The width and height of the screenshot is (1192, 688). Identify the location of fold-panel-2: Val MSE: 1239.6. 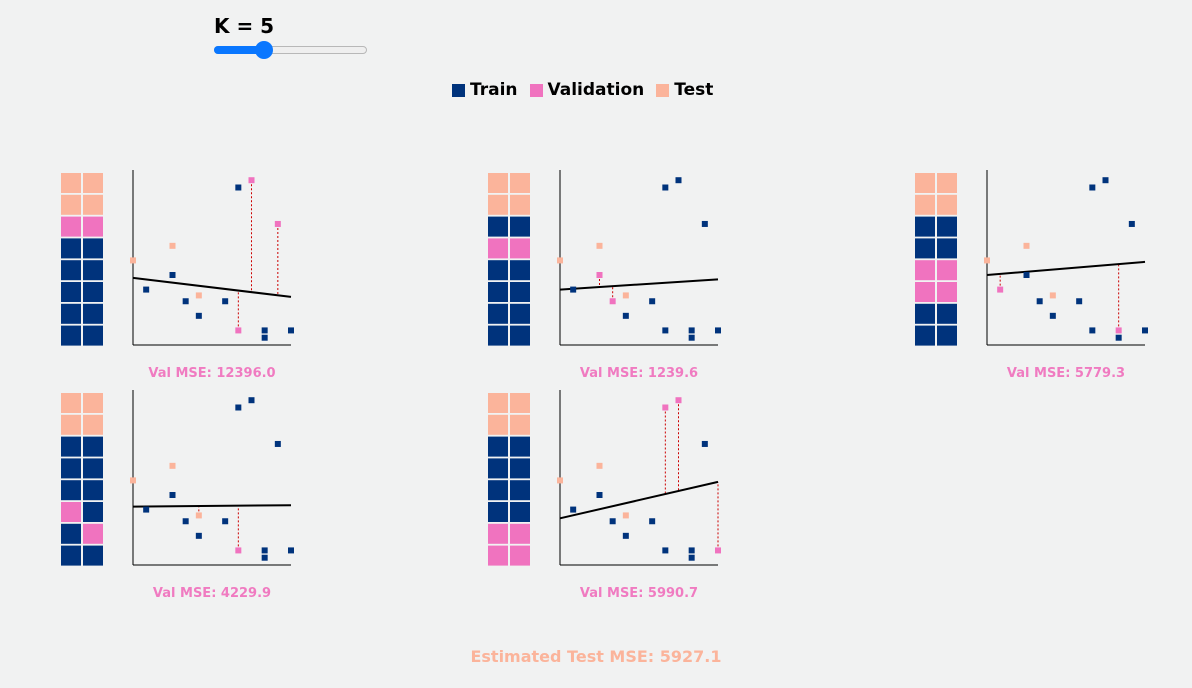
(615, 277).